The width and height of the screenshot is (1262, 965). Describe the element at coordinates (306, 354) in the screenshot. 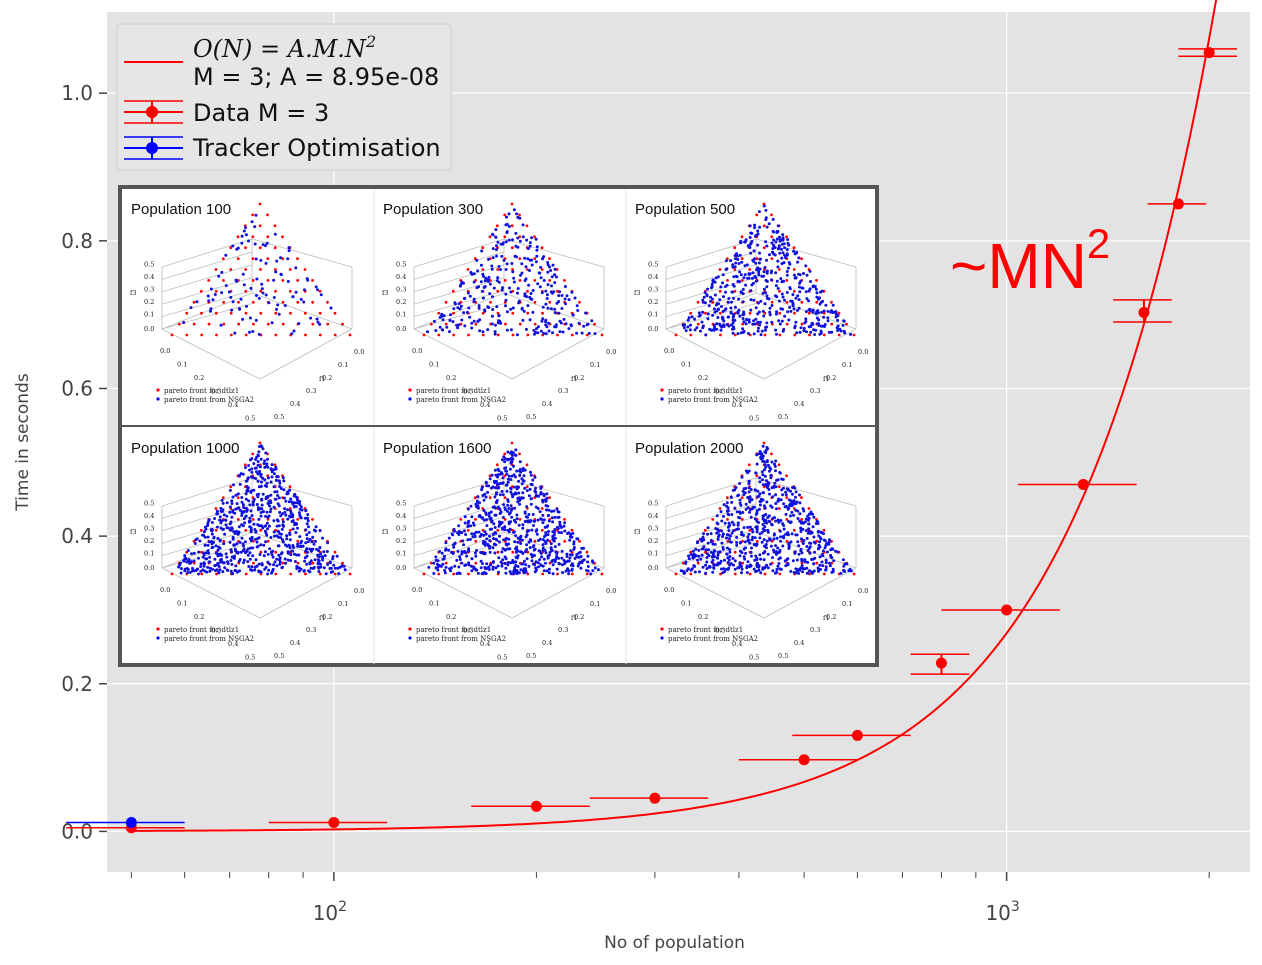

I see `wire-front-right` at that location.